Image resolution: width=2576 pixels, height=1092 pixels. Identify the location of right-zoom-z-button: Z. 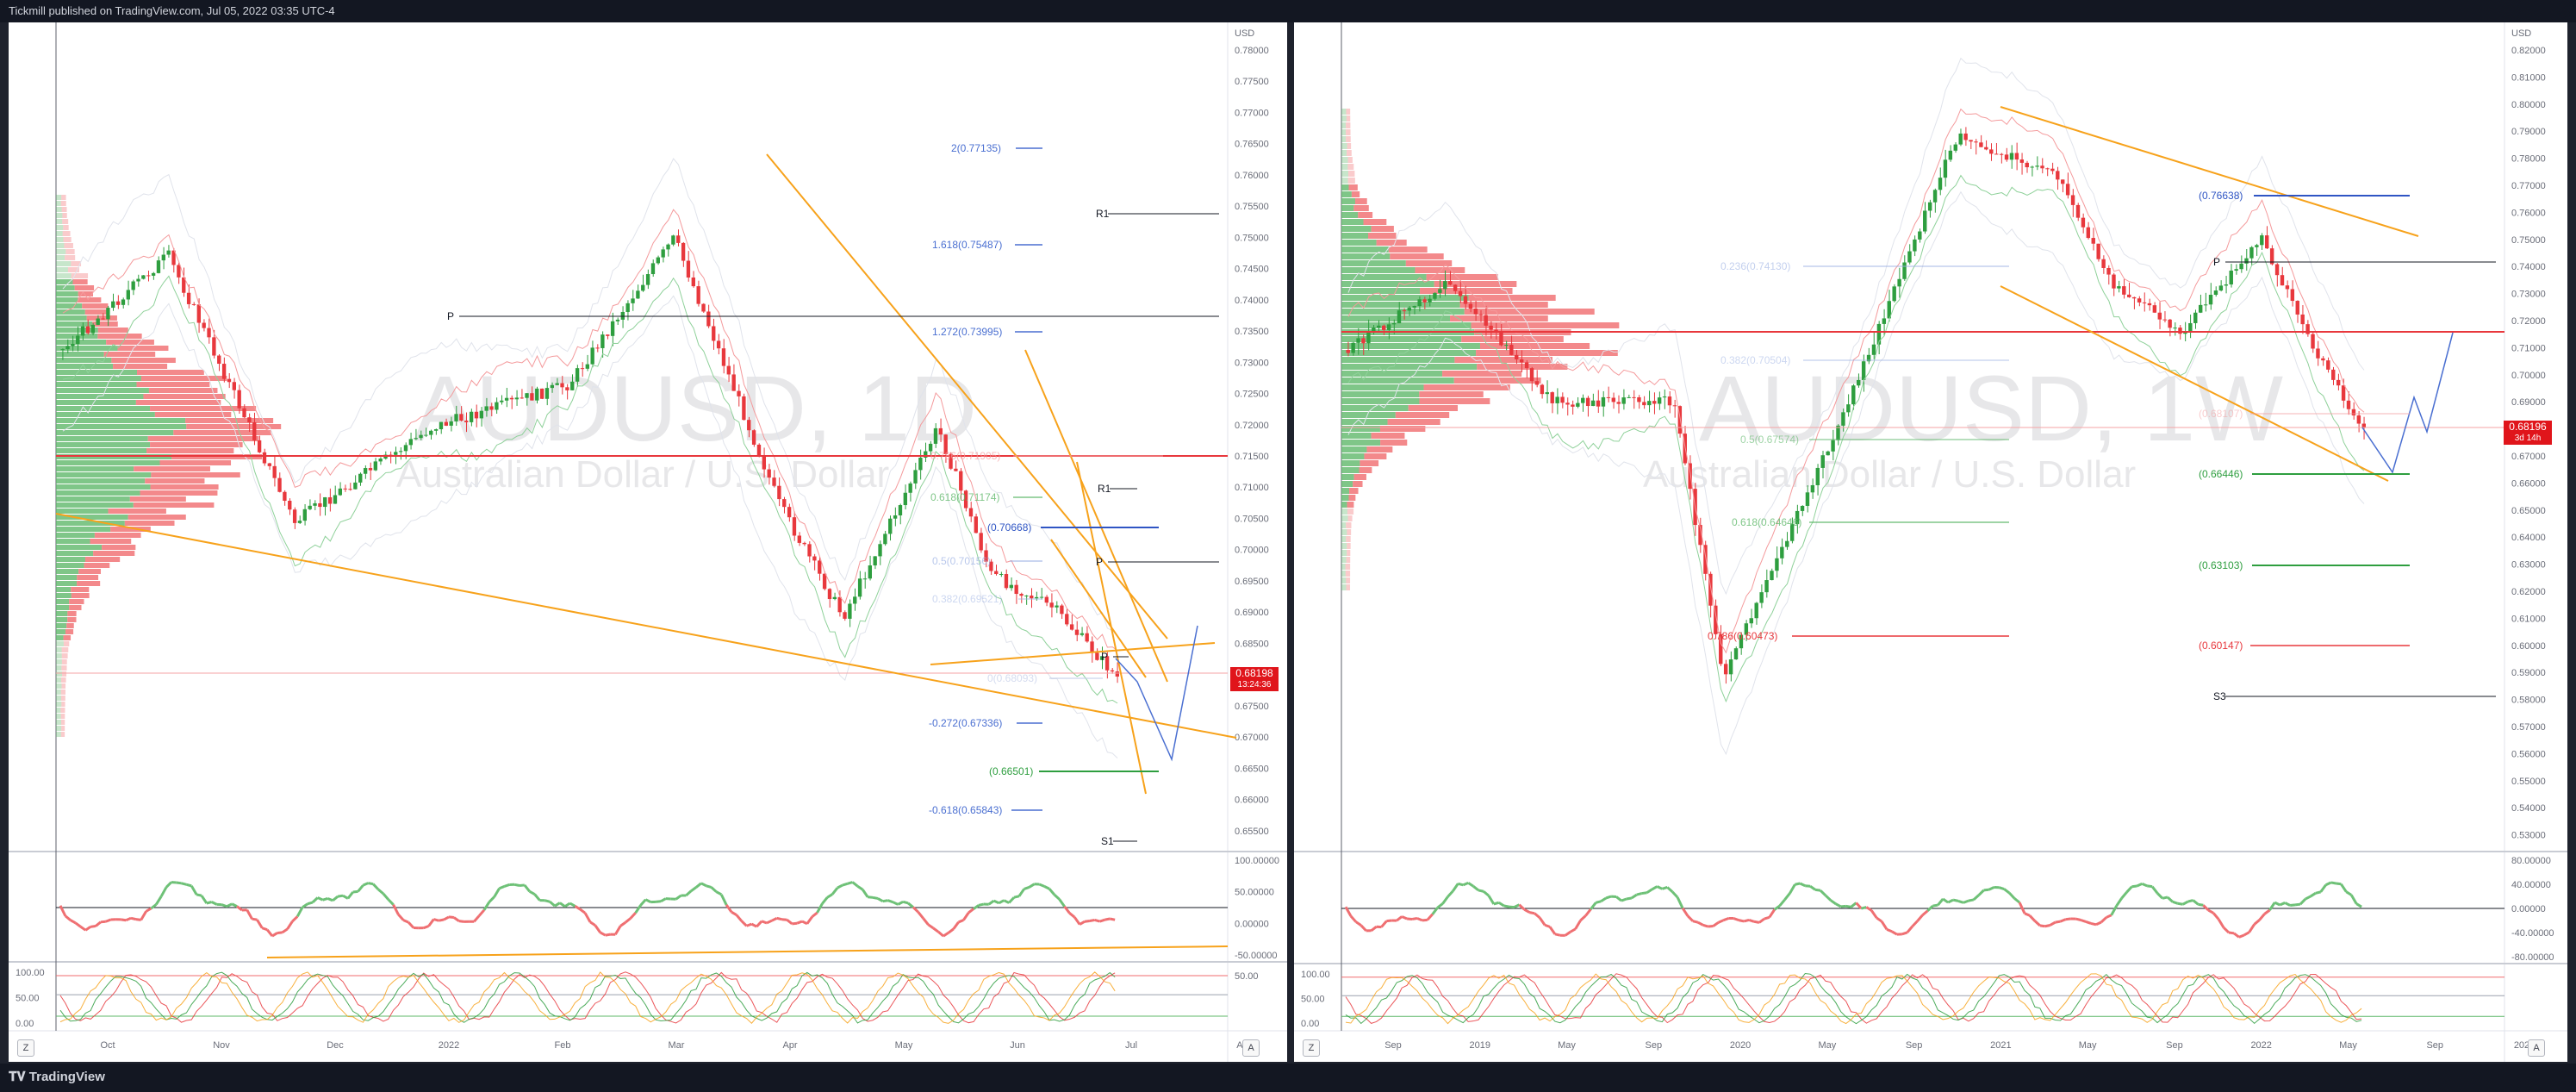
(1312, 1048).